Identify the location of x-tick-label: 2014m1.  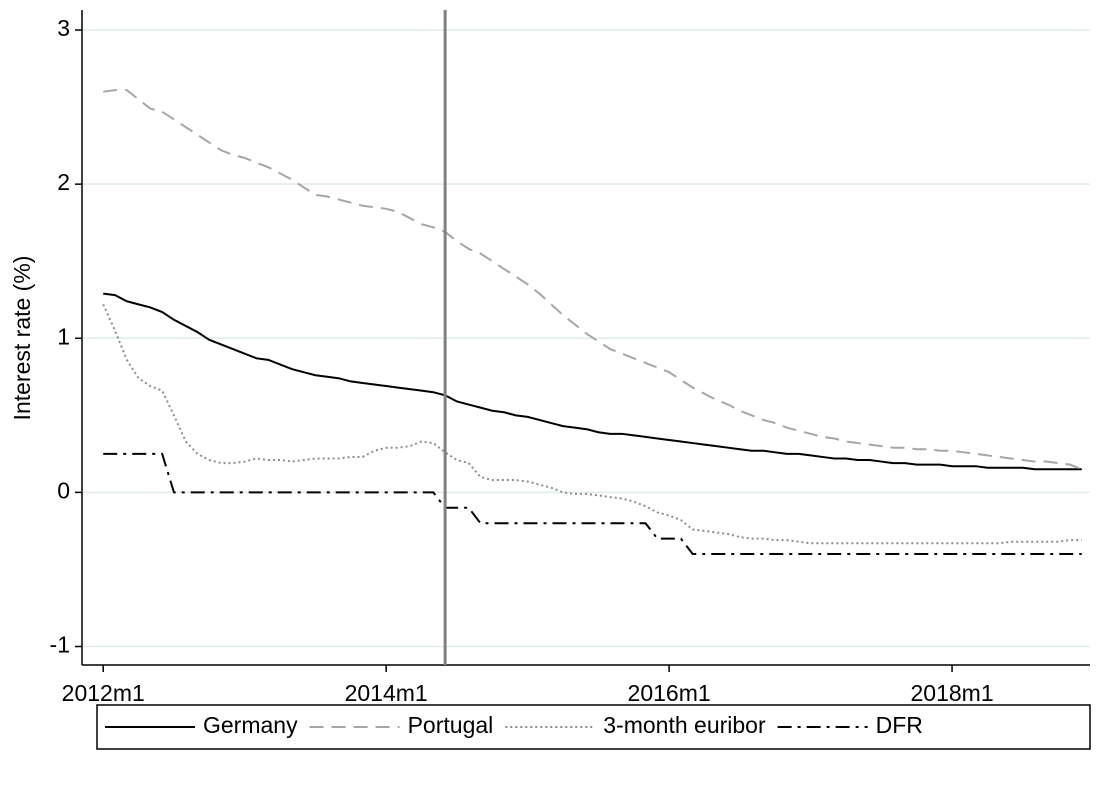
(386, 693).